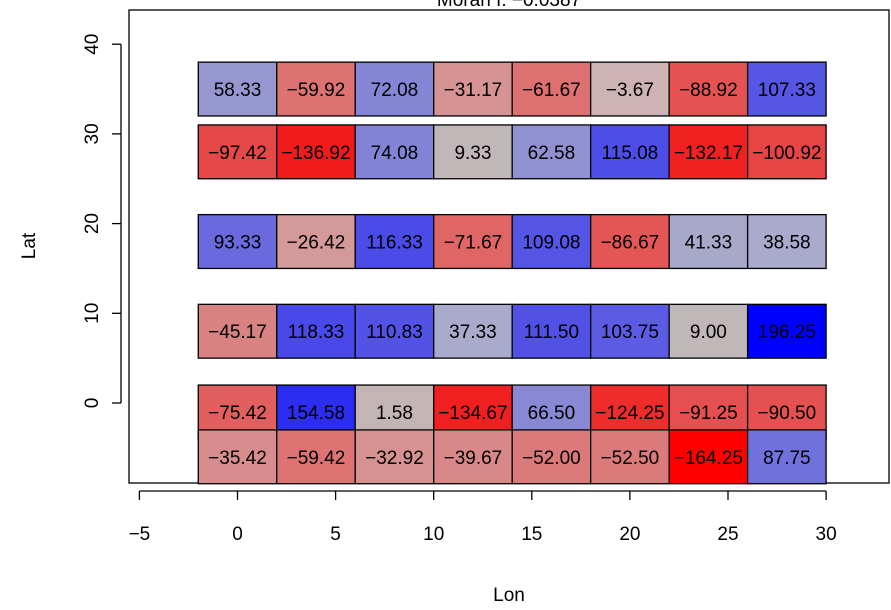  What do you see at coordinates (629, 534) in the screenshot?
I see `x-tick-label: 20` at bounding box center [629, 534].